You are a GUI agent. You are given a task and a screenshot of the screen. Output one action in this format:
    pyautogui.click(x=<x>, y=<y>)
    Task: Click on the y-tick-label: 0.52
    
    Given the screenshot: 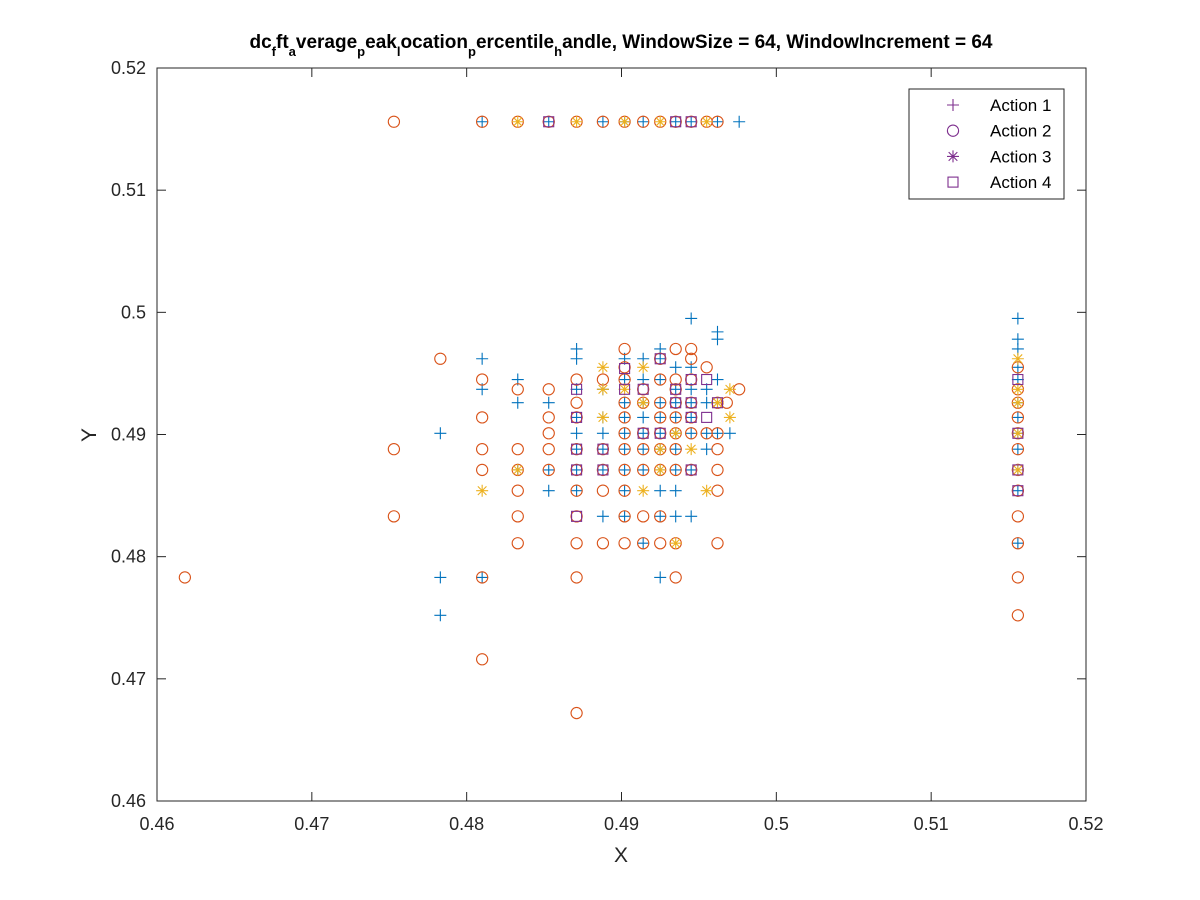 What is the action you would take?
    pyautogui.click(x=128, y=68)
    